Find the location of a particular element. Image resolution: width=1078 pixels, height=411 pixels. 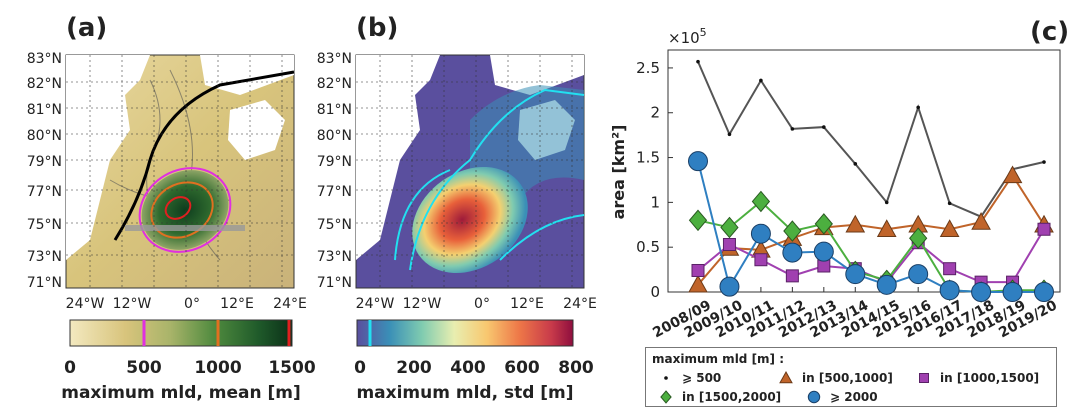

legend-item: ⩾ 2000 is located at coordinates (842, 397).